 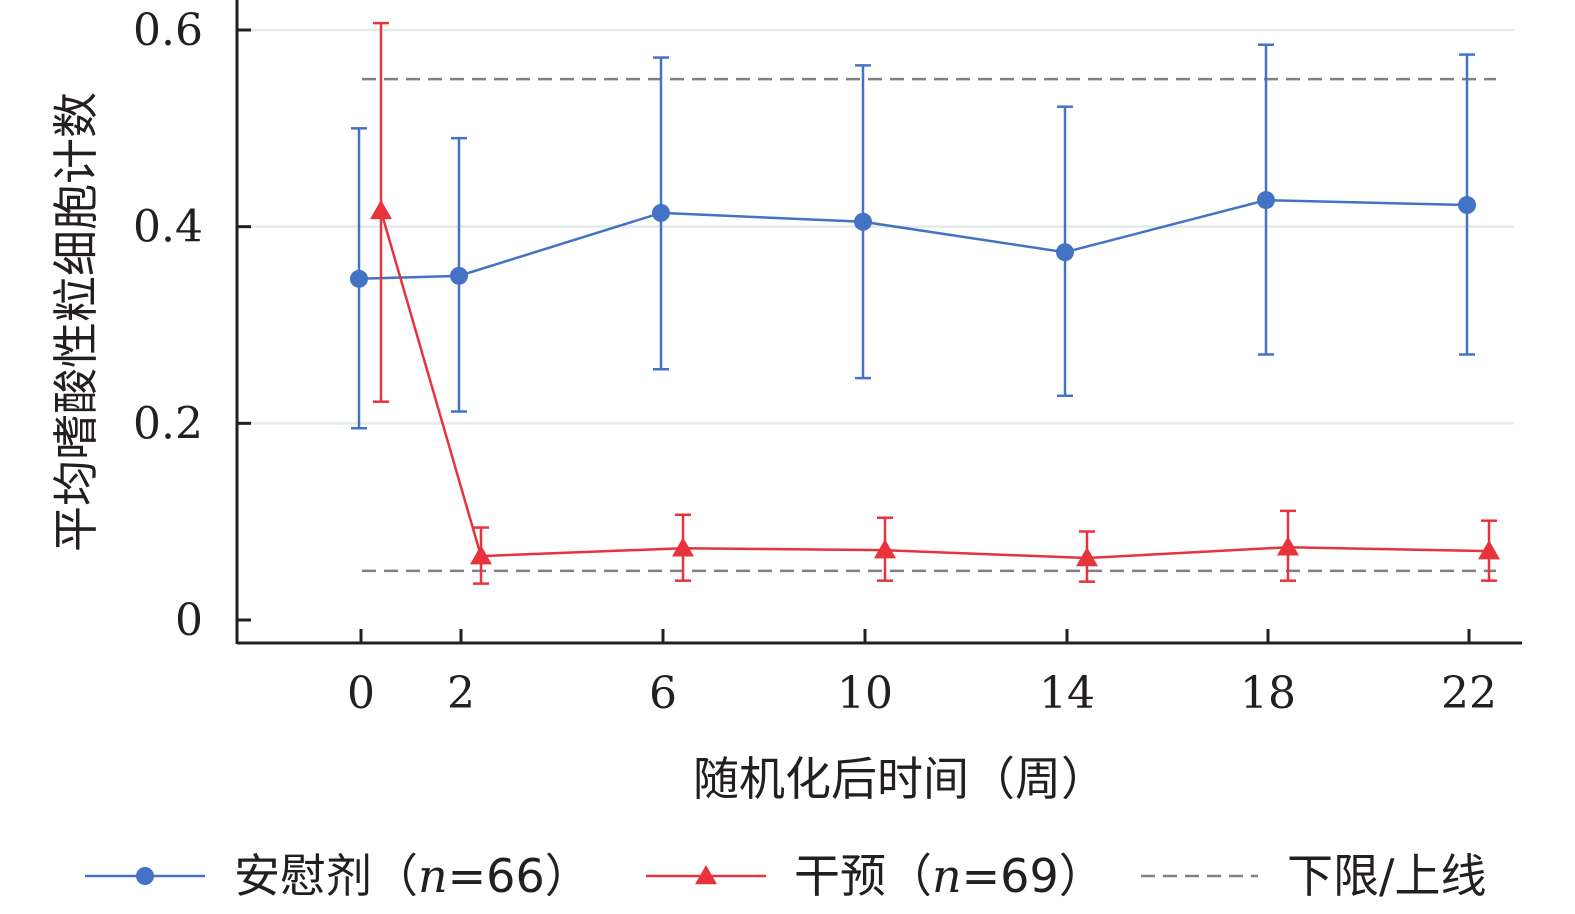 What do you see at coordinates (865, 693) in the screenshot?
I see `x-tick-label: 10` at bounding box center [865, 693].